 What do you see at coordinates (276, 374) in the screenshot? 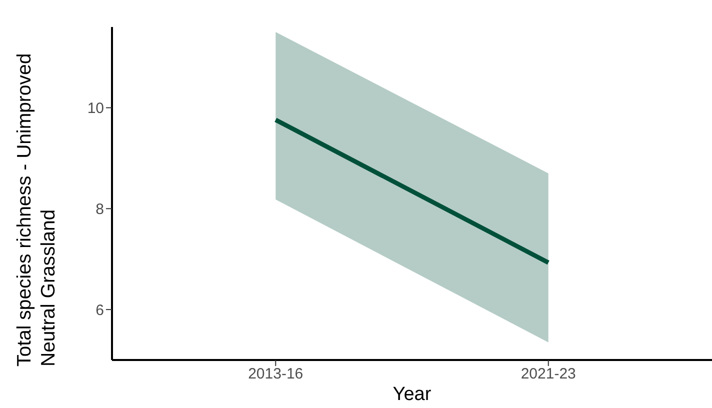
I see `x-tick-label: 2013-16` at bounding box center [276, 374].